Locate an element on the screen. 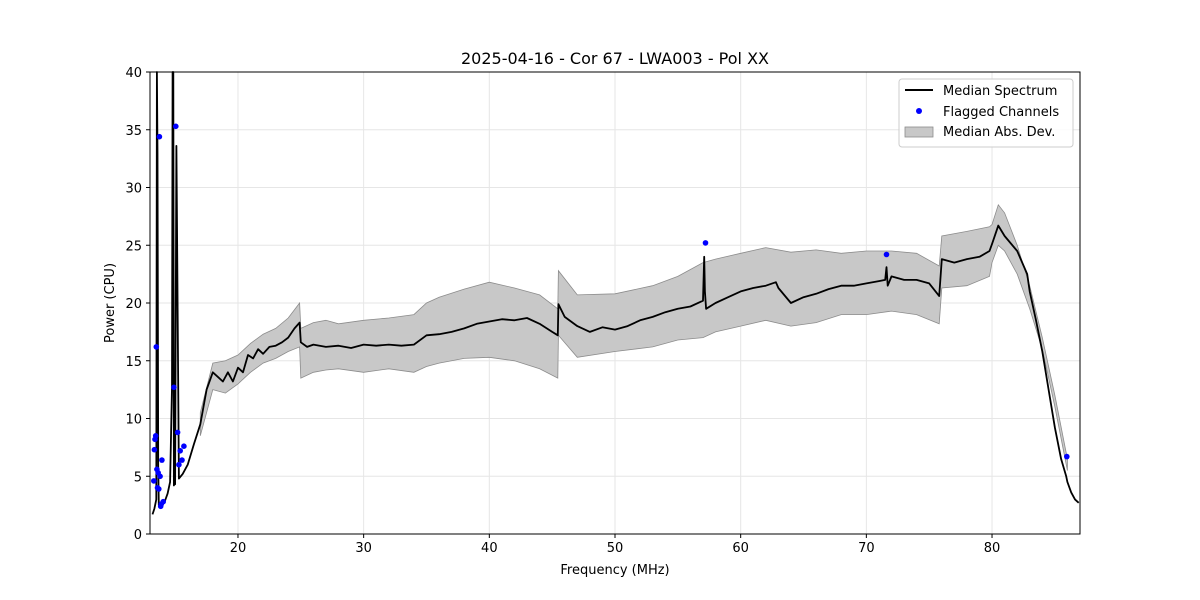 Image resolution: width=1200 pixels, height=600 pixels. x-tick-label: 70 is located at coordinates (866, 548).